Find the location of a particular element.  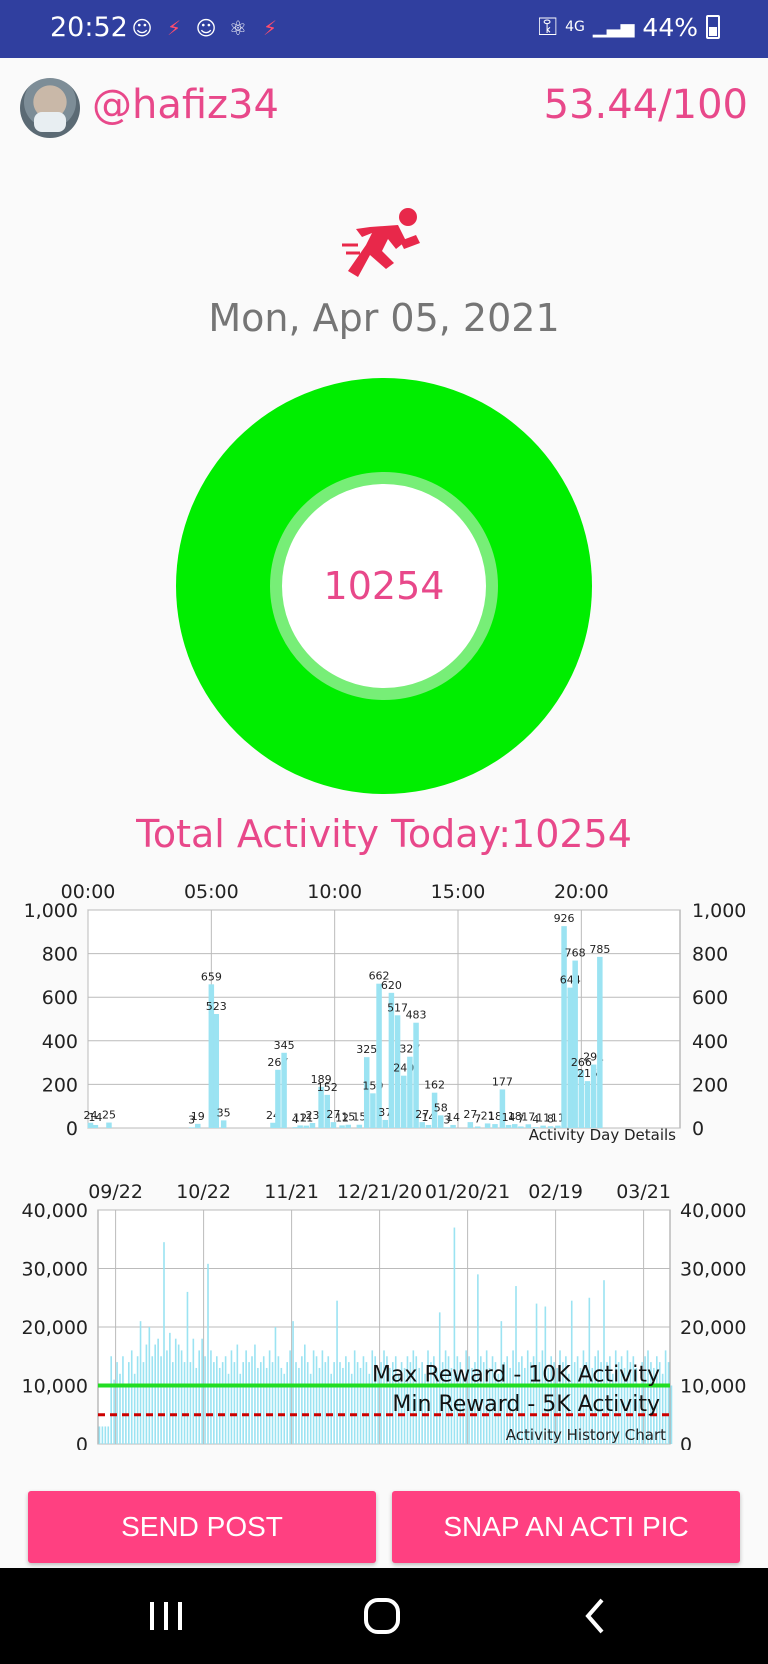

battery-icon is located at coordinates (713, 27).